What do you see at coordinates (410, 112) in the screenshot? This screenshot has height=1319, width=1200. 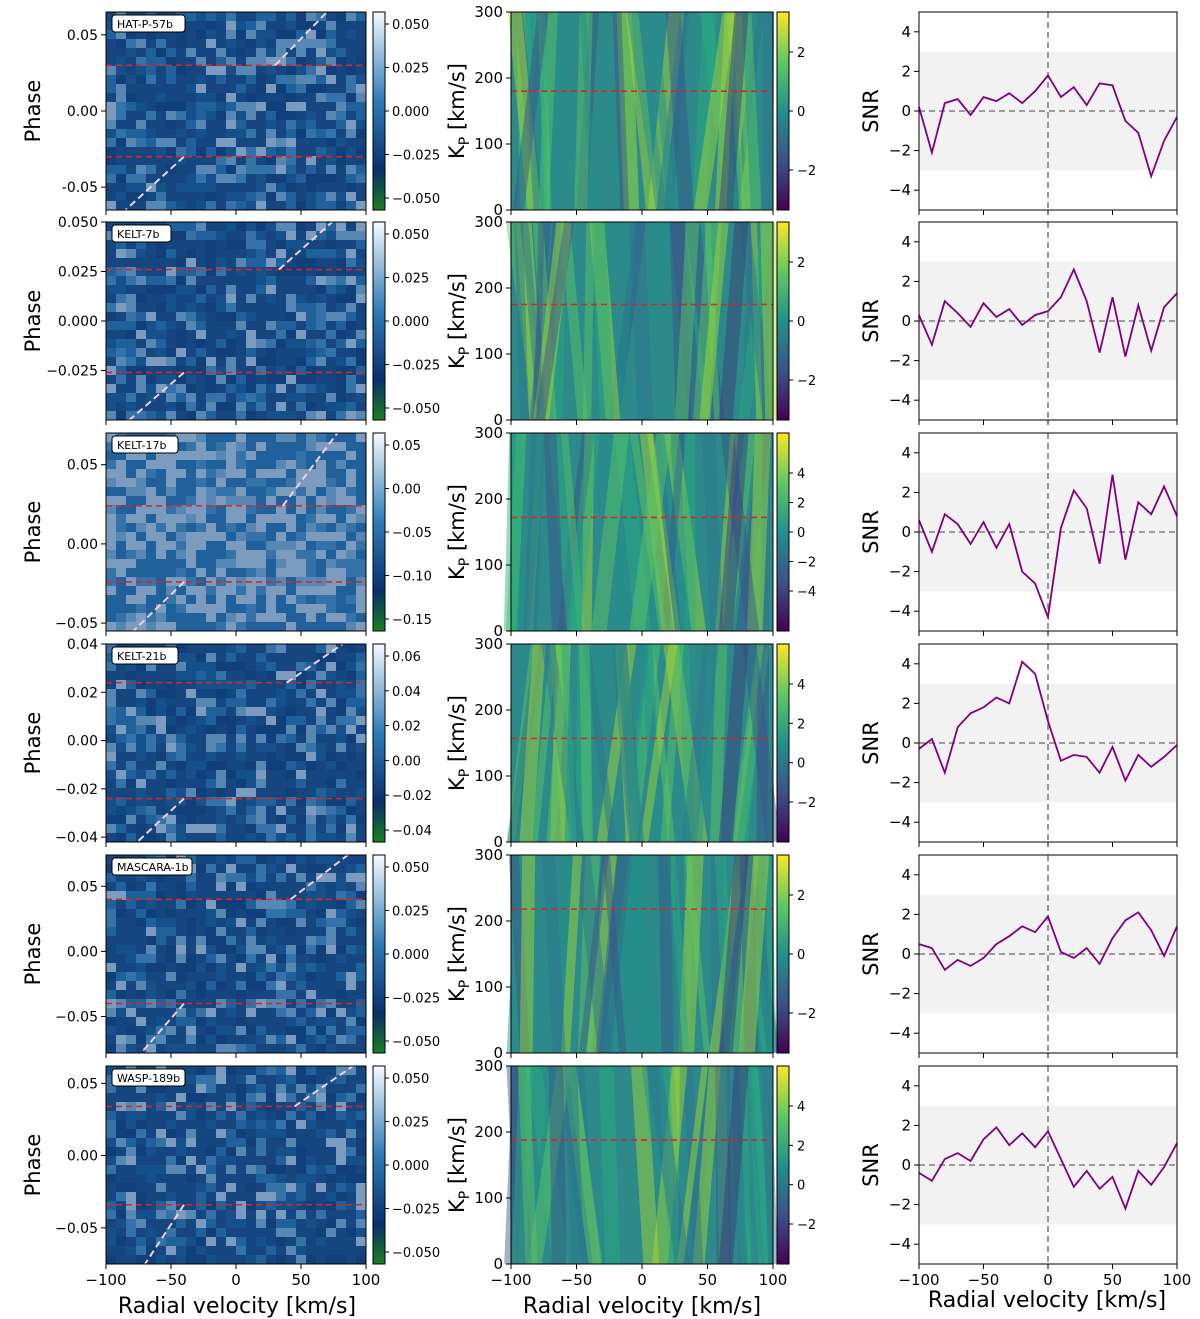 I see `colorbar-tick-label: 0.000` at bounding box center [410, 112].